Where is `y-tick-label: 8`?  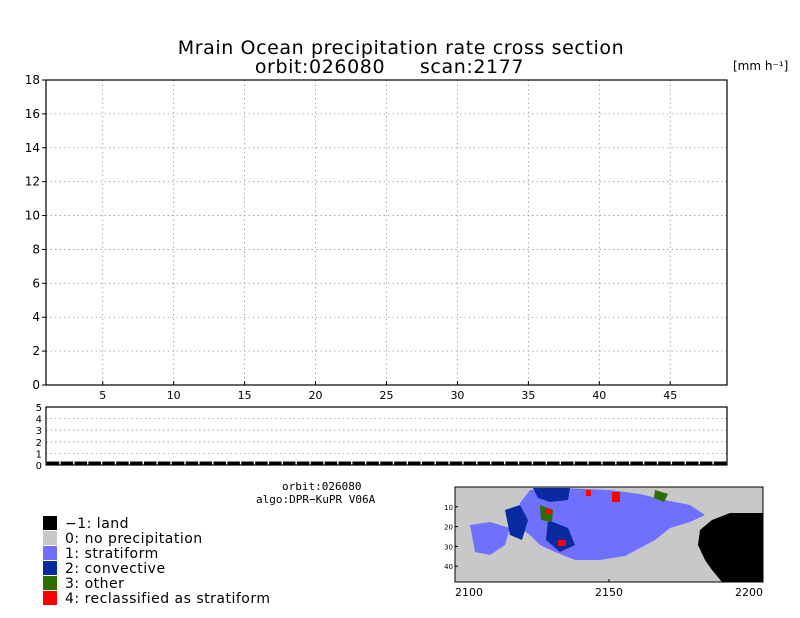
y-tick-label: 8 is located at coordinates (36, 249).